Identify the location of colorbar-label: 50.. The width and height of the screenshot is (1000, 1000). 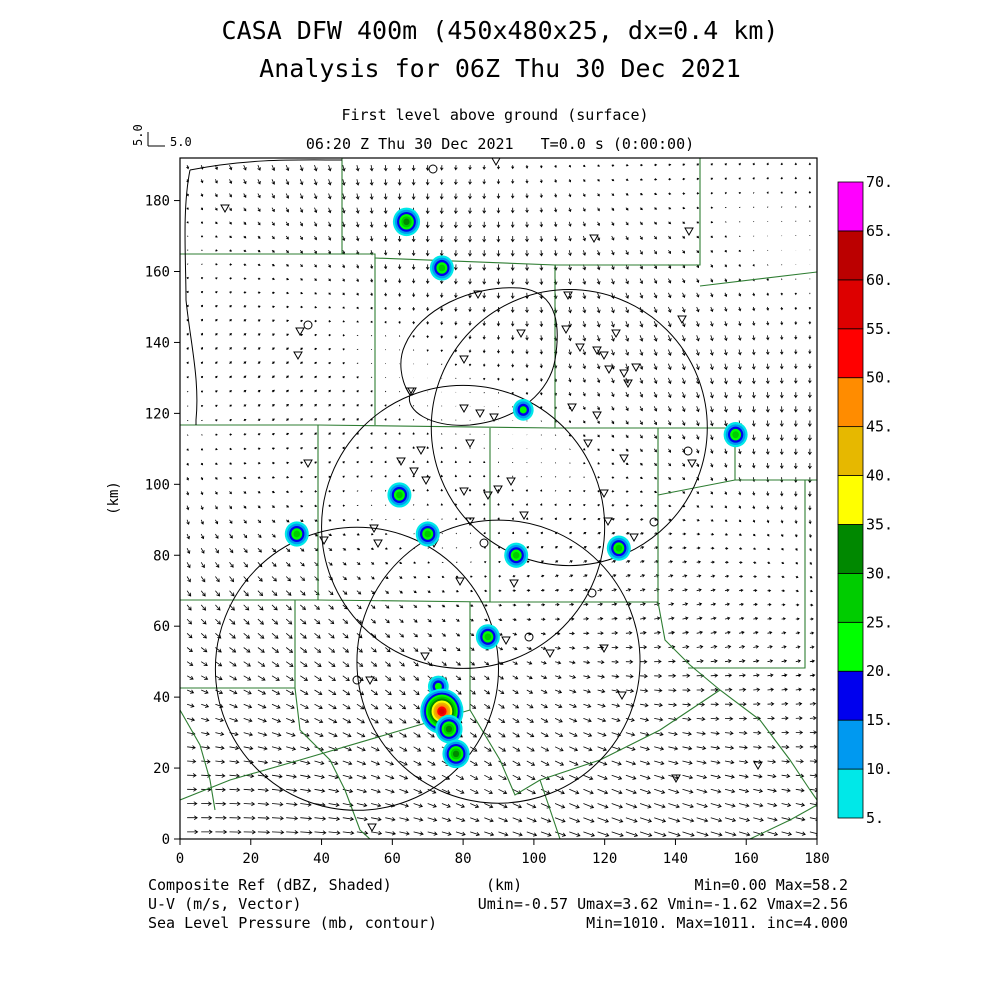
(879, 378).